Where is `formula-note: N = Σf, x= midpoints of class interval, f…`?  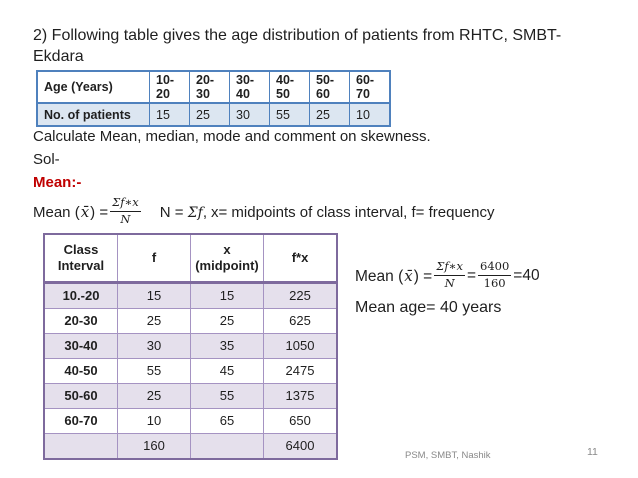 formula-note: N = Σf, x= midpoints of class interval, f… is located at coordinates (327, 212).